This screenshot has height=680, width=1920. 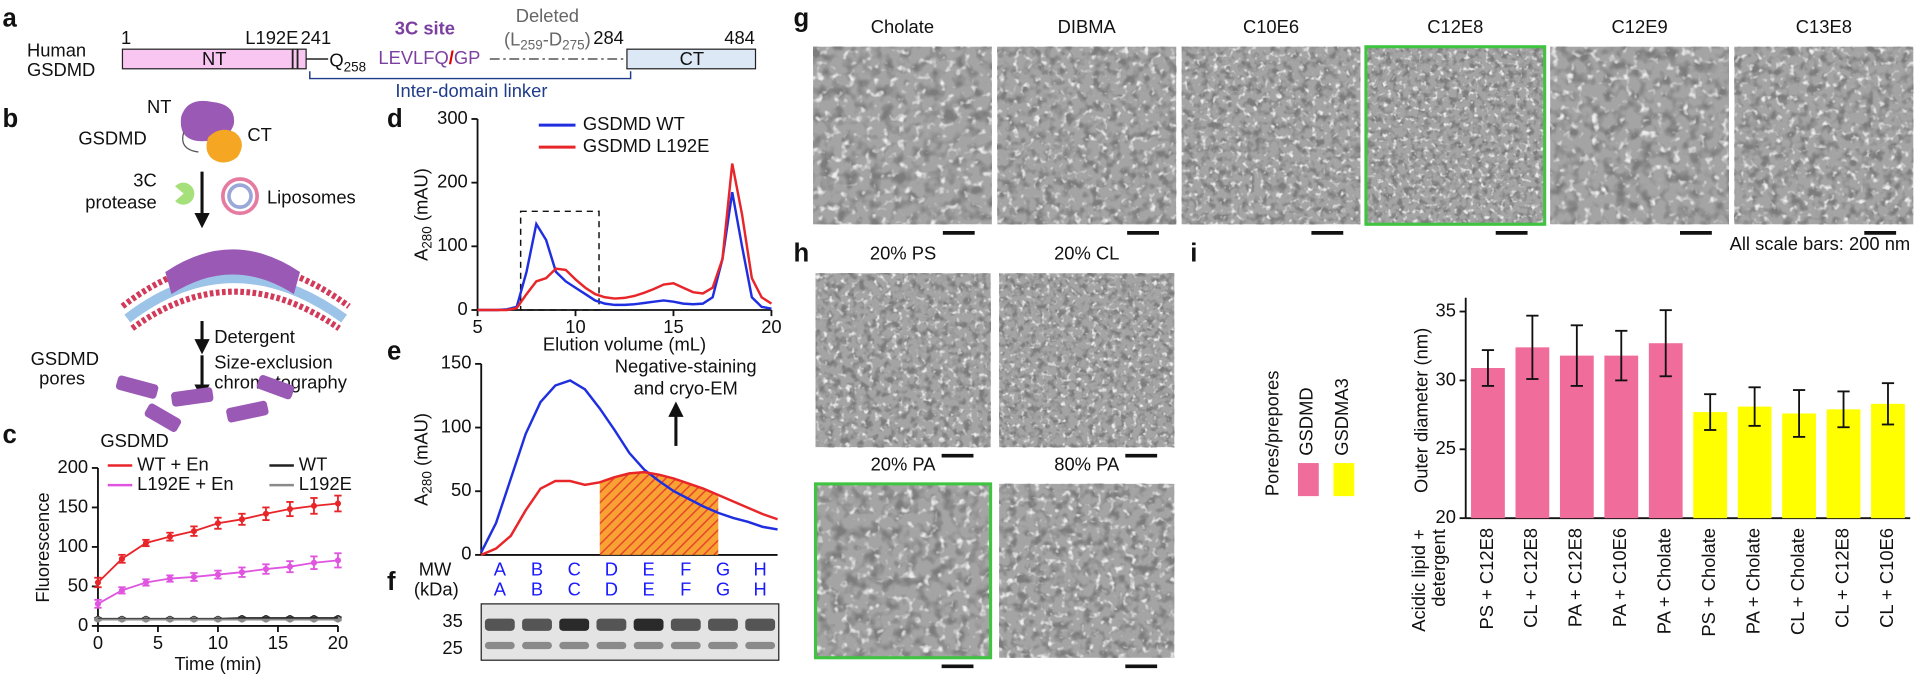 What do you see at coordinates (461, 489) in the screenshot?
I see `y-tick-label: 50` at bounding box center [461, 489].